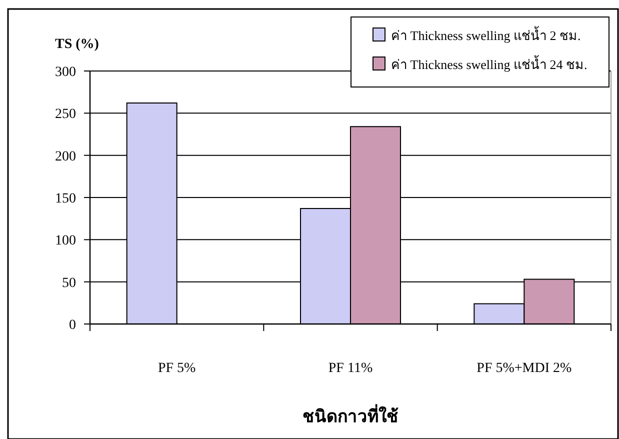  Describe the element at coordinates (177, 368) in the screenshot. I see `x-tick-label: PF 5%` at that location.